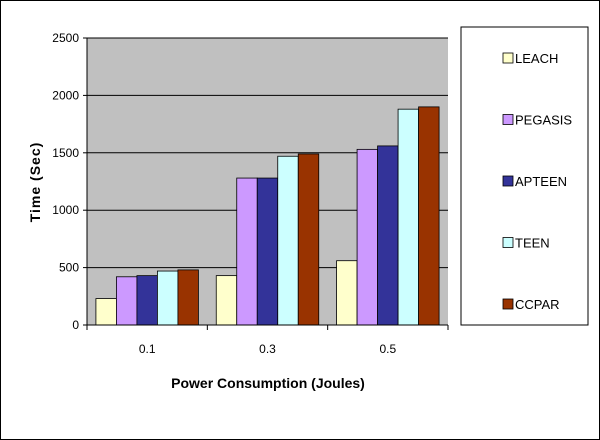  I want to click on y-tick-label: 0, so click(75, 325).